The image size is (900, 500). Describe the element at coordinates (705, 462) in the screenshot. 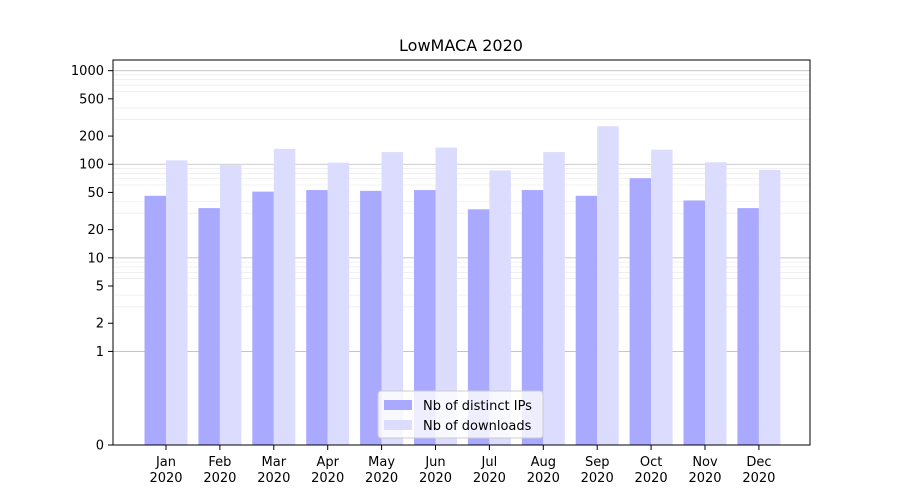

I see `x-tick-label-line: Nov` at that location.